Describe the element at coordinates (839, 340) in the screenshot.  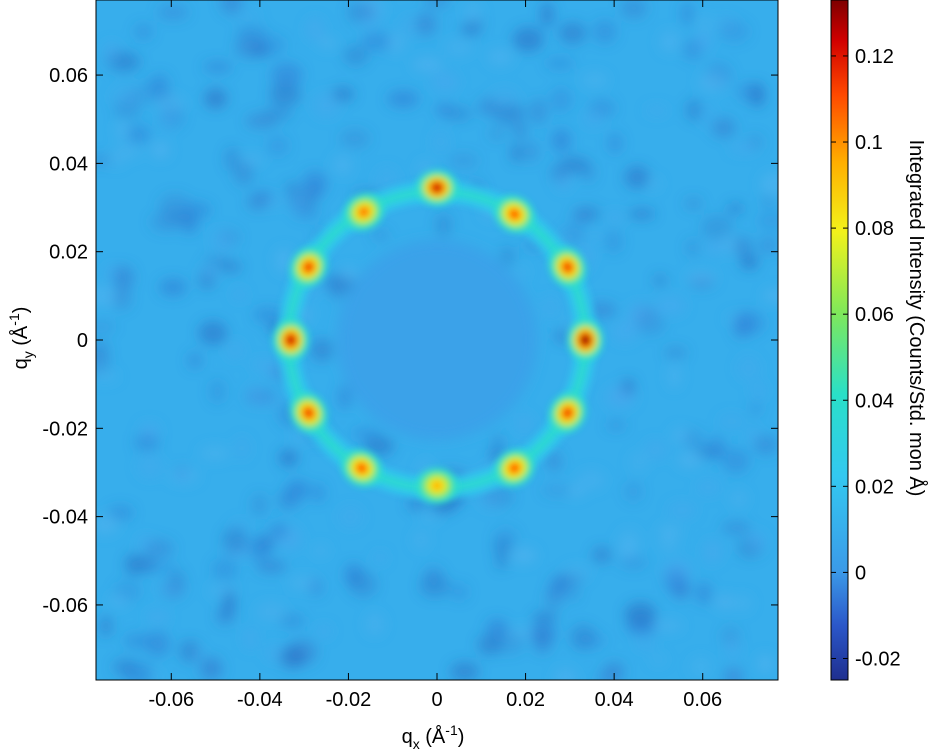
I see `colorbar-frame` at that location.